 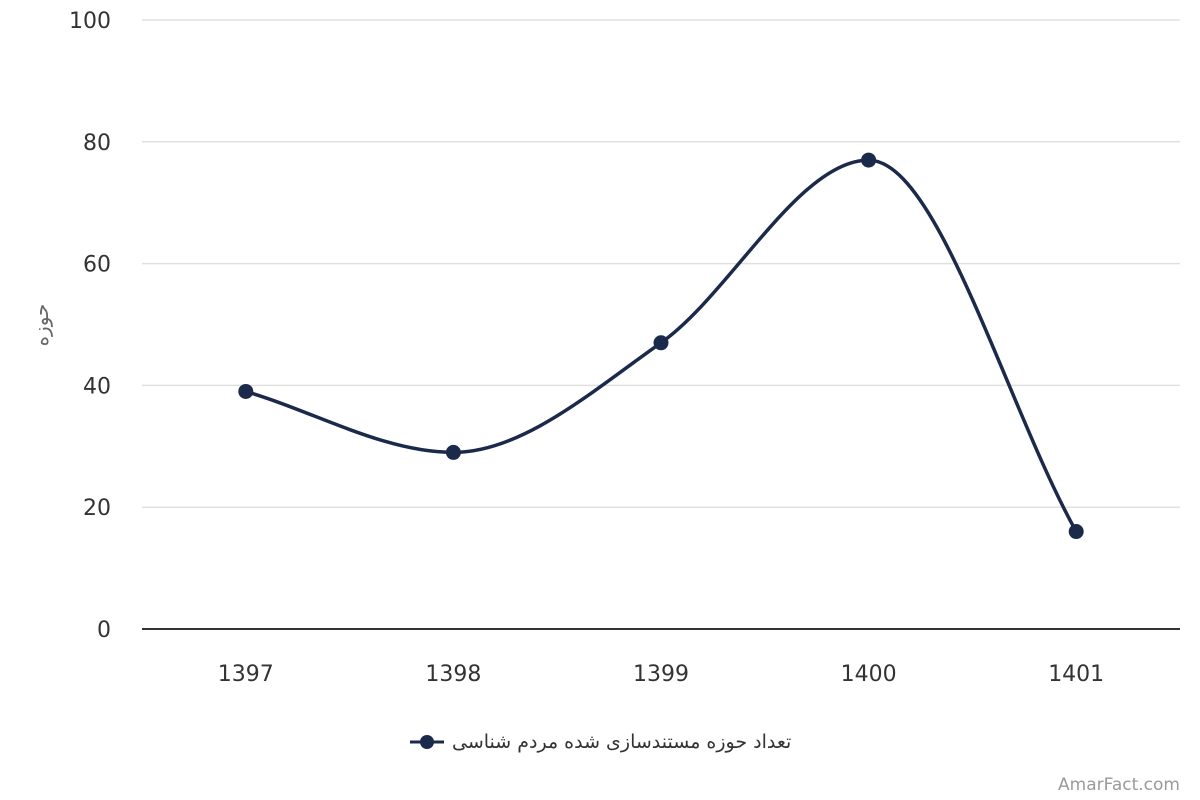 I want to click on y-tick-label: 0, so click(x=104, y=630).